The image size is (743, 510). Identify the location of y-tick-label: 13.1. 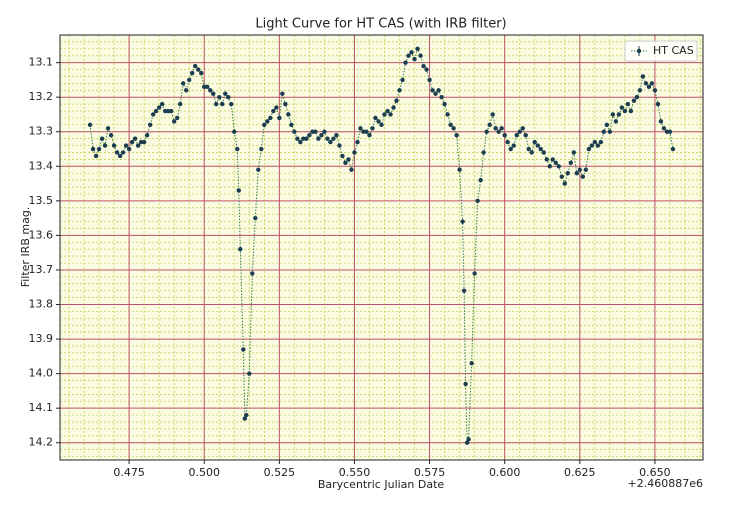
(41, 62).